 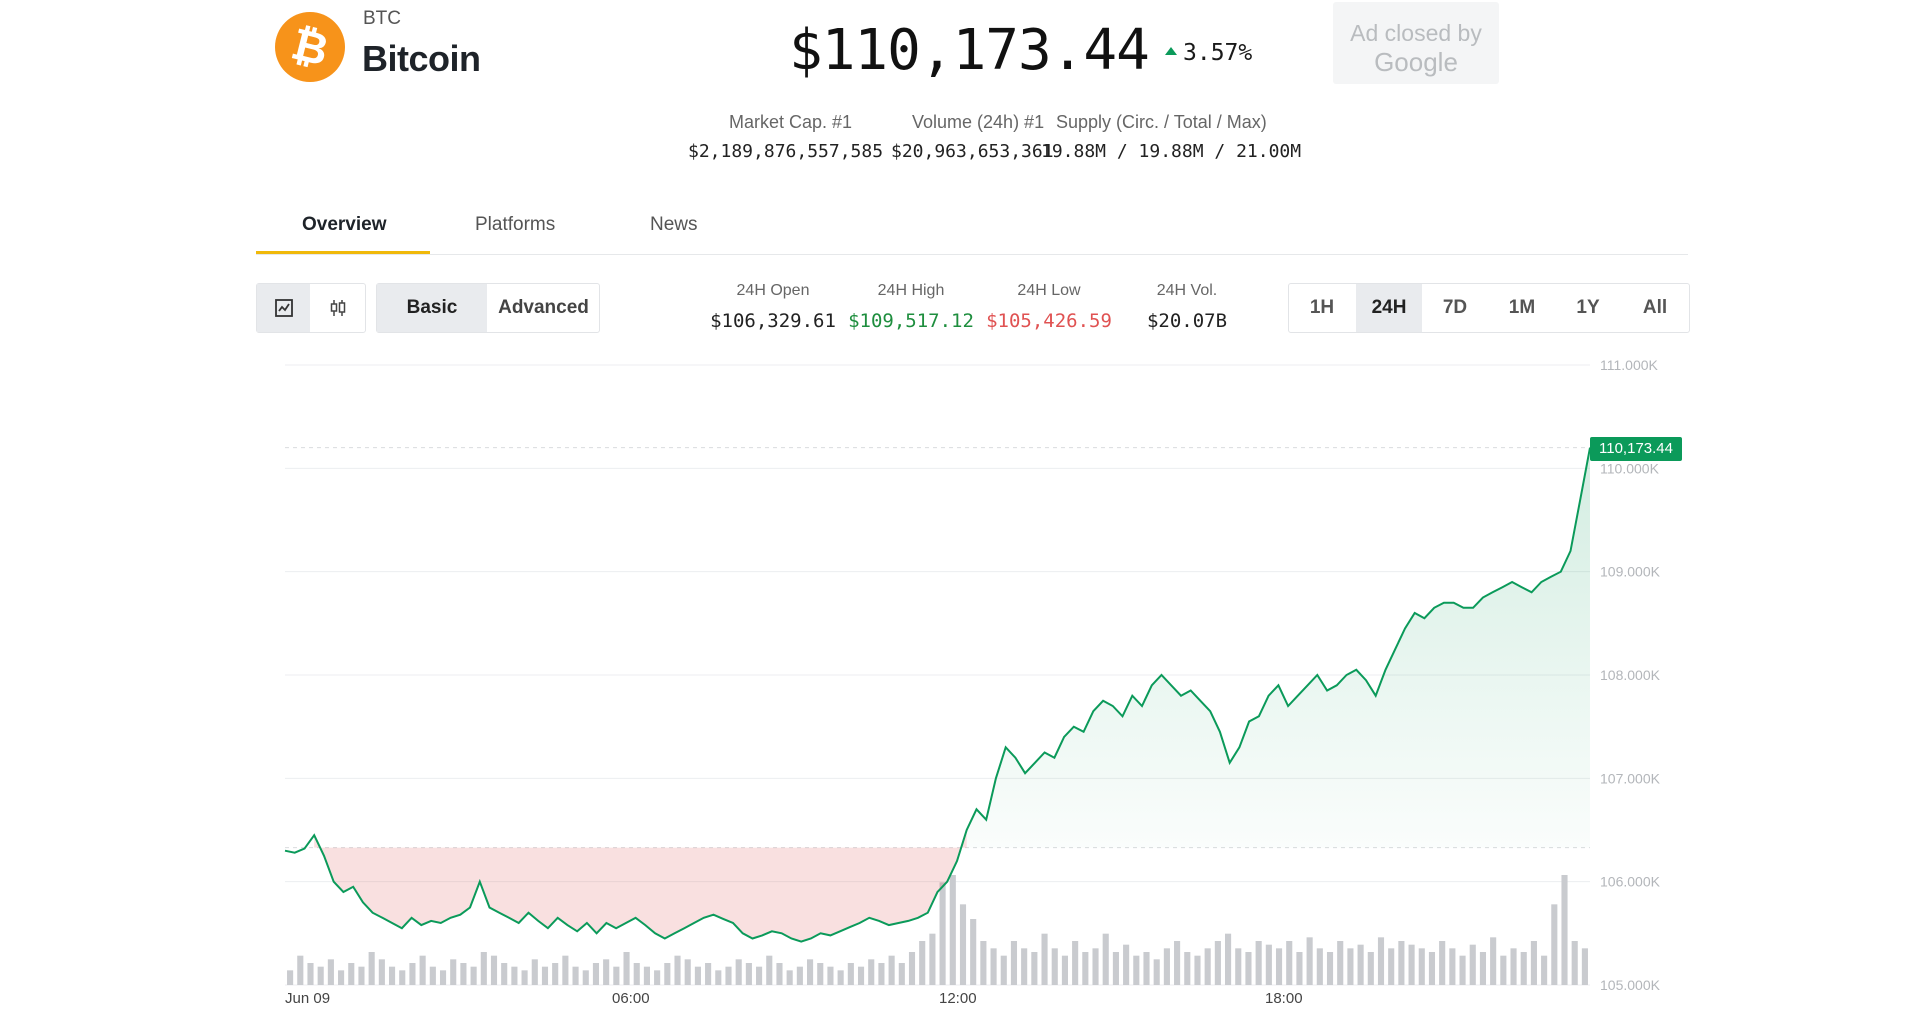 I want to click on volume-24h-label: 24H Vol., so click(x=1187, y=290).